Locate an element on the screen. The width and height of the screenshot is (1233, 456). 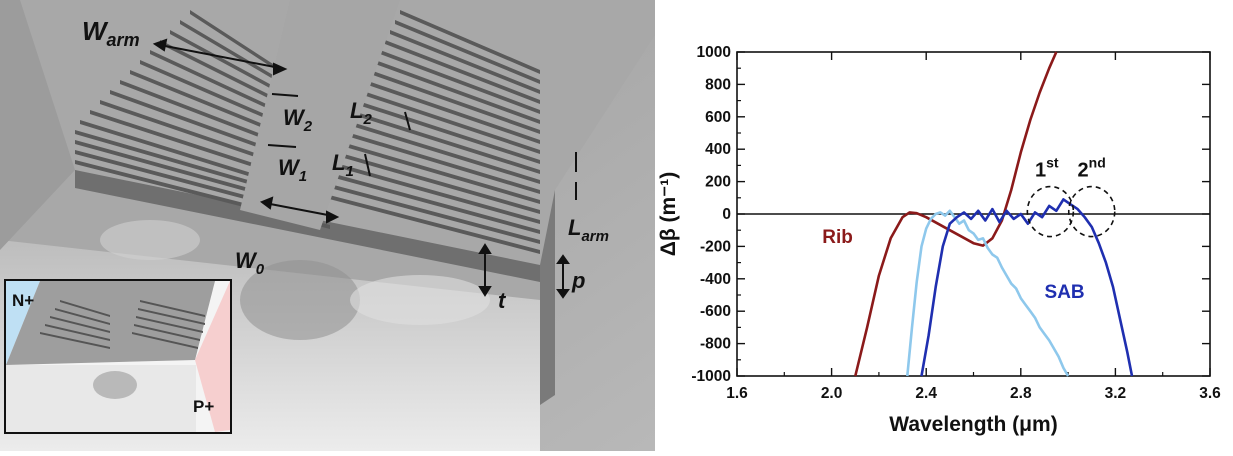
arrow-w0-span is located at coordinates (299, 209).